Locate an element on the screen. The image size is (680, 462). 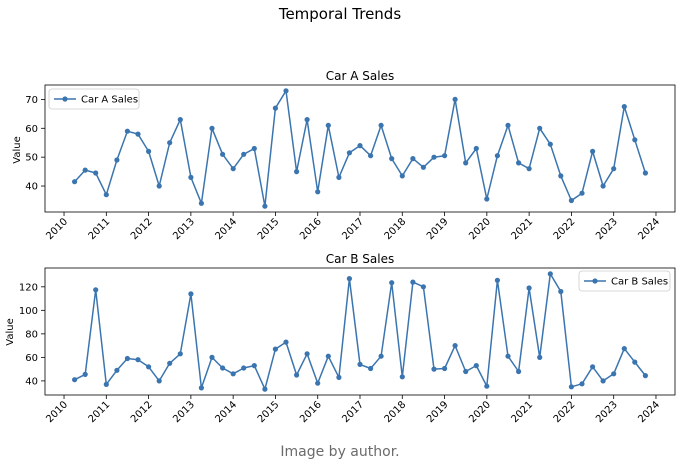
legend-label-car-b-sales: Car B Sales is located at coordinates (639, 282).